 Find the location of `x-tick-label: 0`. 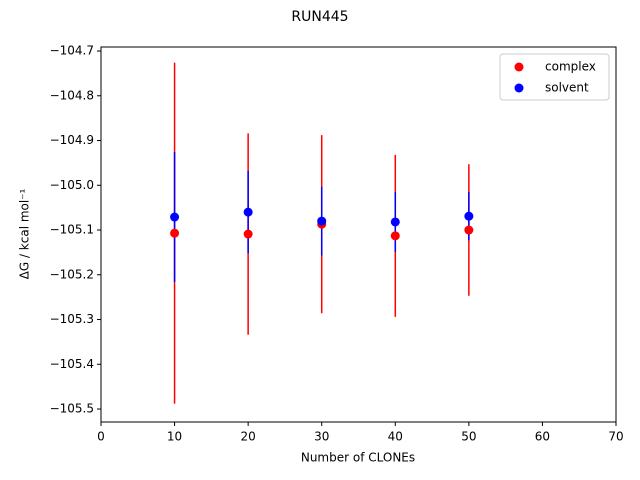

x-tick-label: 0 is located at coordinates (101, 437).